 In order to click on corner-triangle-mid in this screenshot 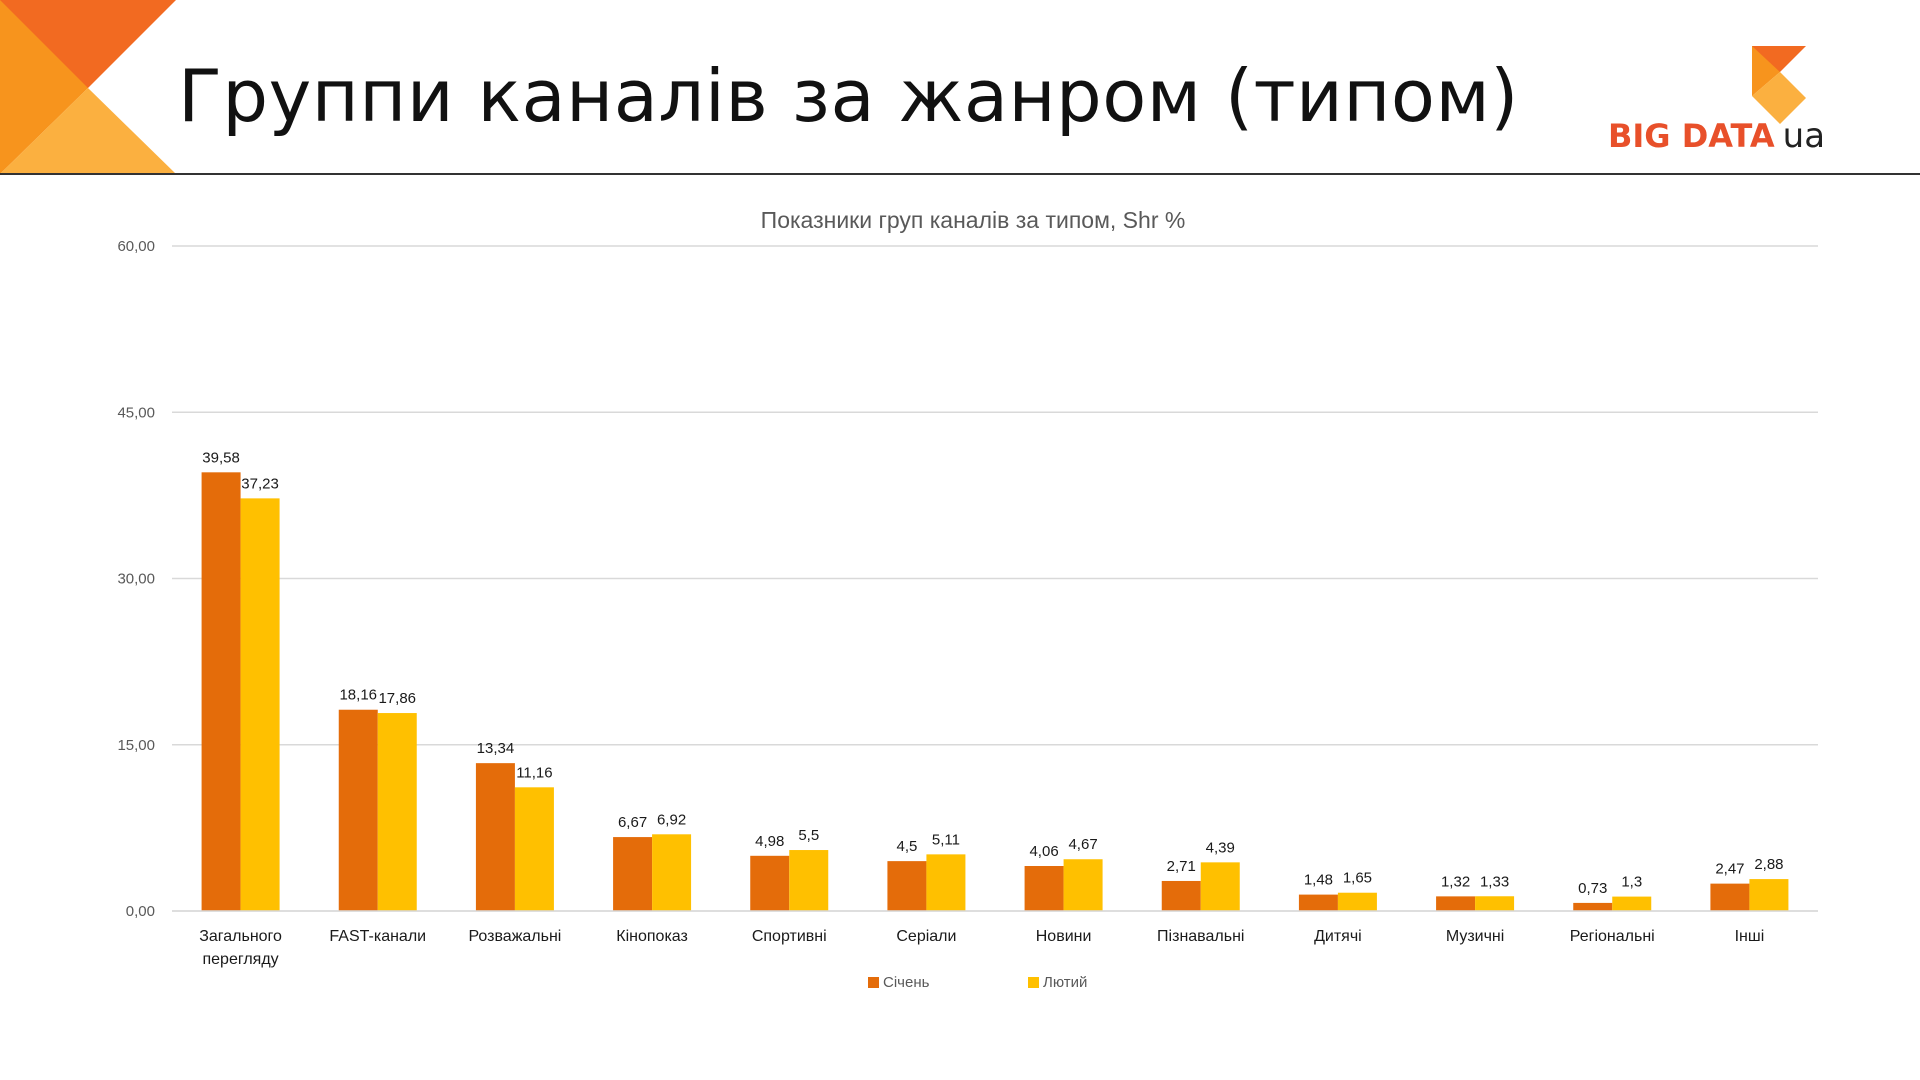, I will do `click(44, 87)`.